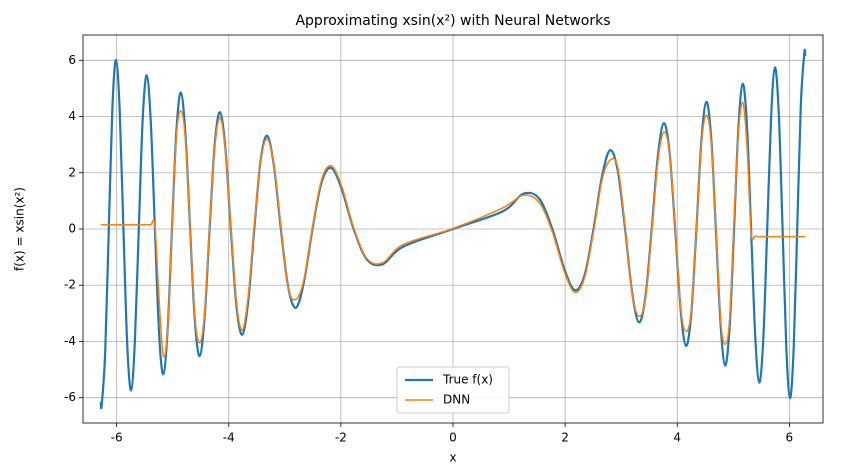  Describe the element at coordinates (452, 458) in the screenshot. I see `x-axis-label: x` at that location.